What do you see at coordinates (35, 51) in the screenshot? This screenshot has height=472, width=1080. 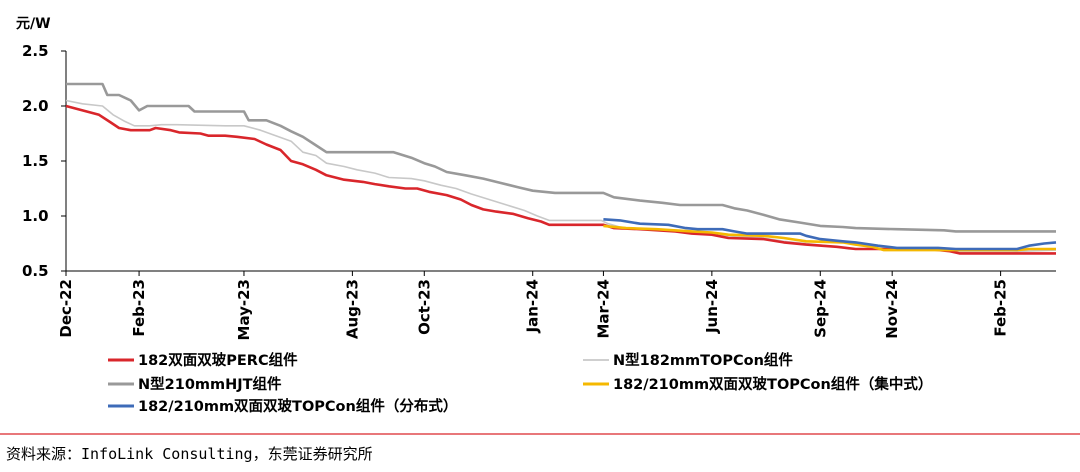 I see `y-tick-label: 2.5` at bounding box center [35, 51].